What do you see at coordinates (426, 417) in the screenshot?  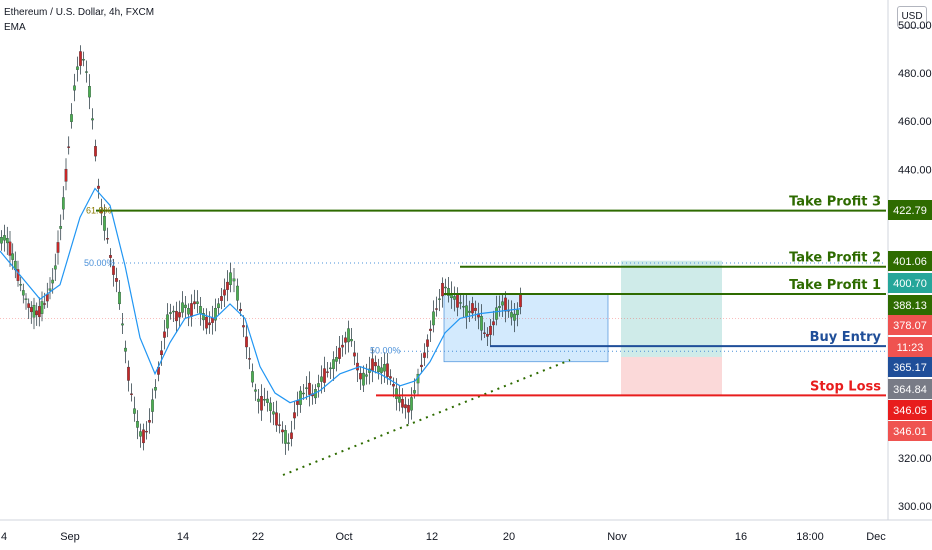 I see `support-trendline` at bounding box center [426, 417].